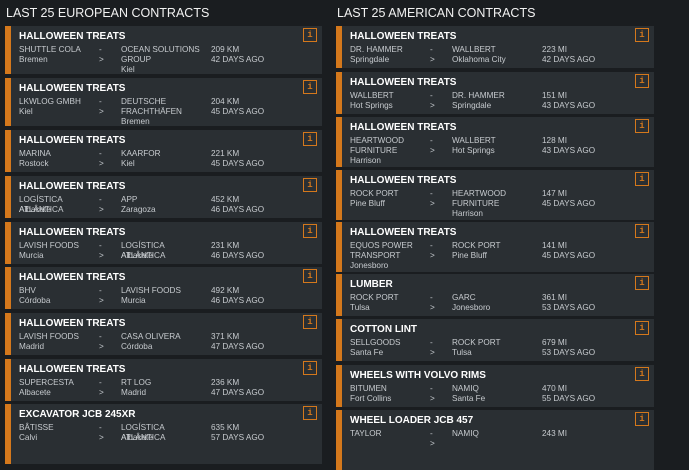 This screenshot has width=689, height=470. I want to click on origin-city: Albacete, so click(35, 392).